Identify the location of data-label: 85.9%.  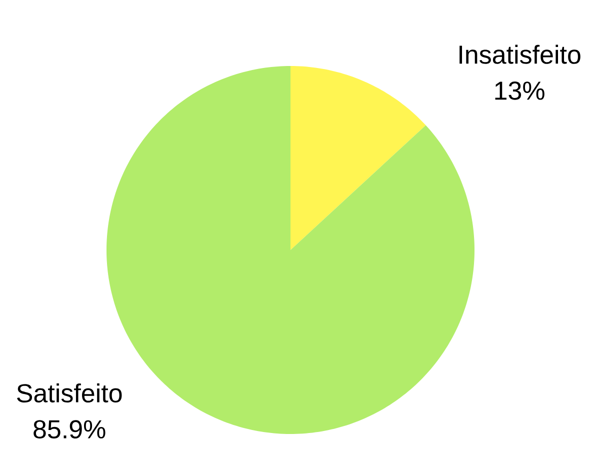
(70, 429).